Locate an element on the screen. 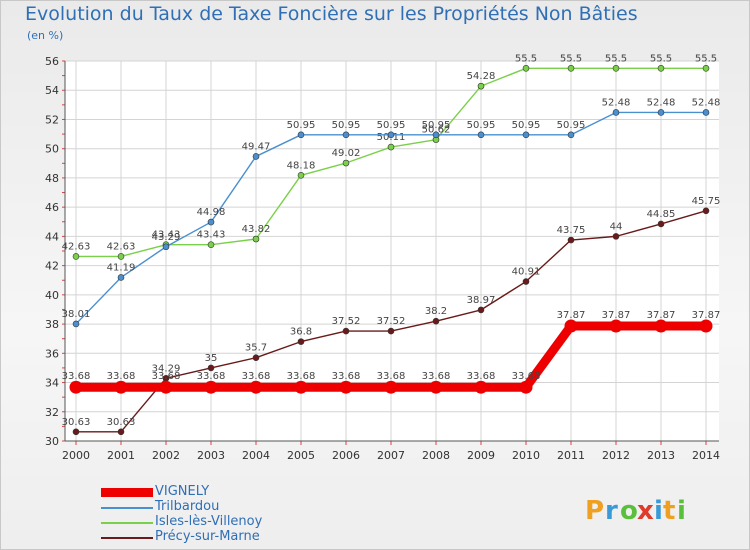 The width and height of the screenshot is (750, 550). data-label-trilbardou: 49.47 is located at coordinates (256, 146).